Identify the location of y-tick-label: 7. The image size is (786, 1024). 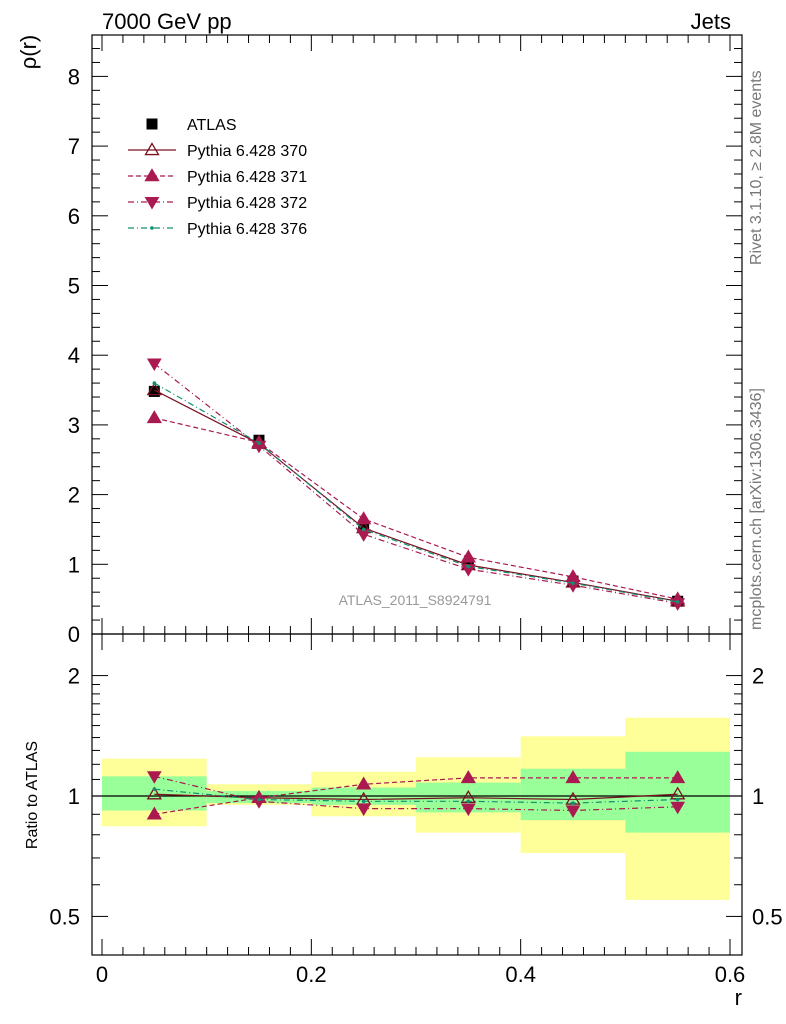
(74, 146).